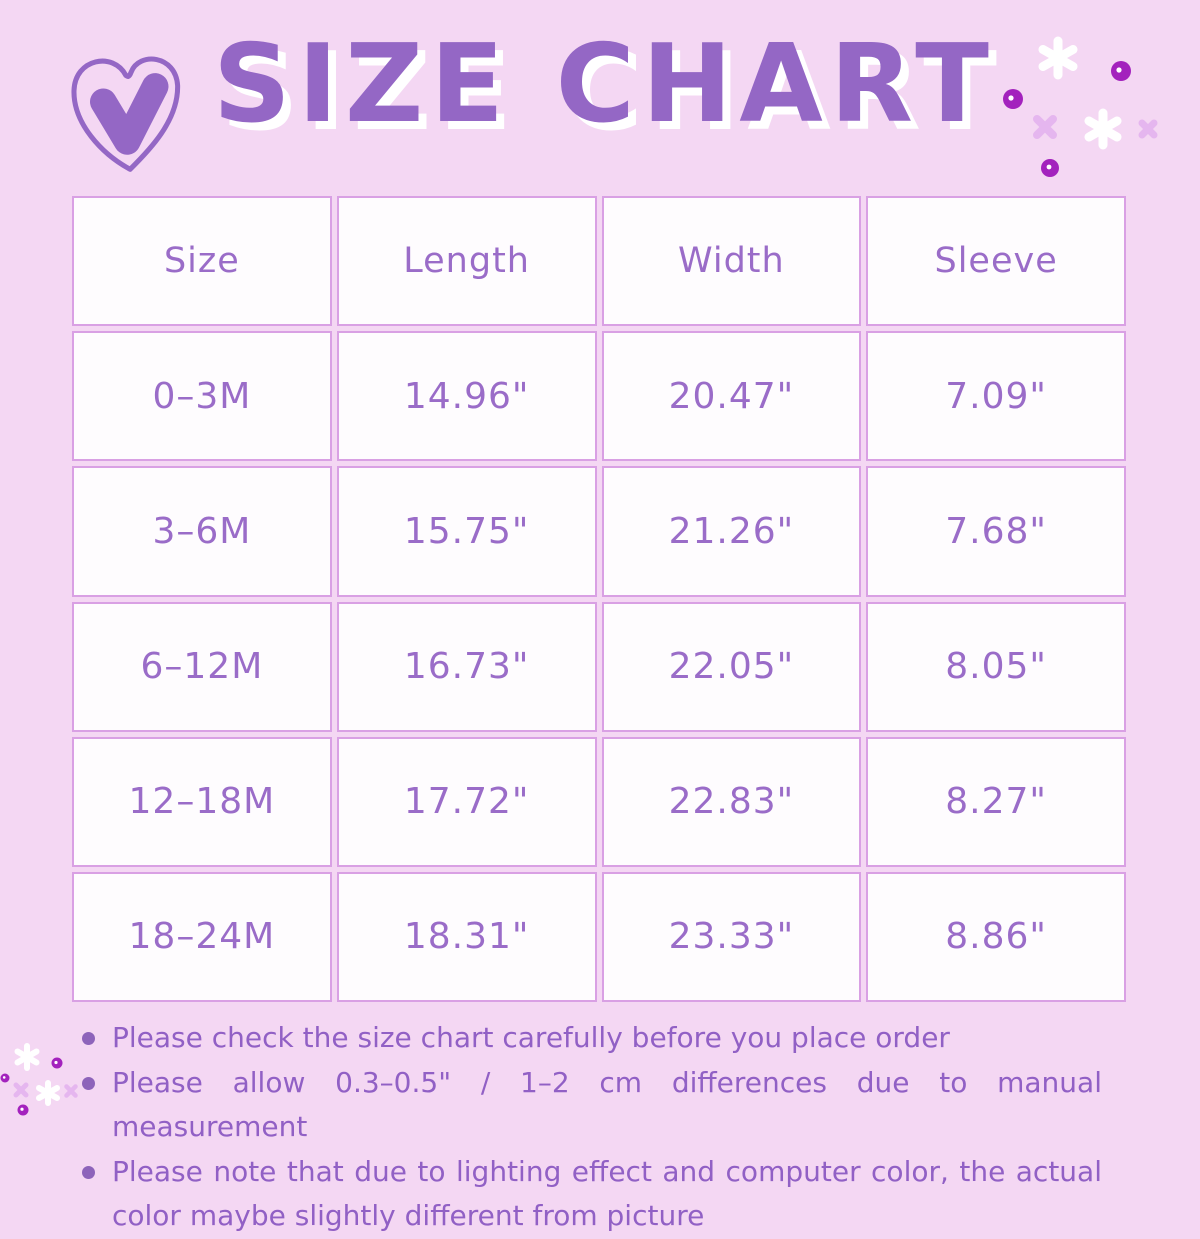 The height and width of the screenshot is (1239, 1200). What do you see at coordinates (996, 666) in the screenshot?
I see `table-cell-sleeve: 8.05"` at bounding box center [996, 666].